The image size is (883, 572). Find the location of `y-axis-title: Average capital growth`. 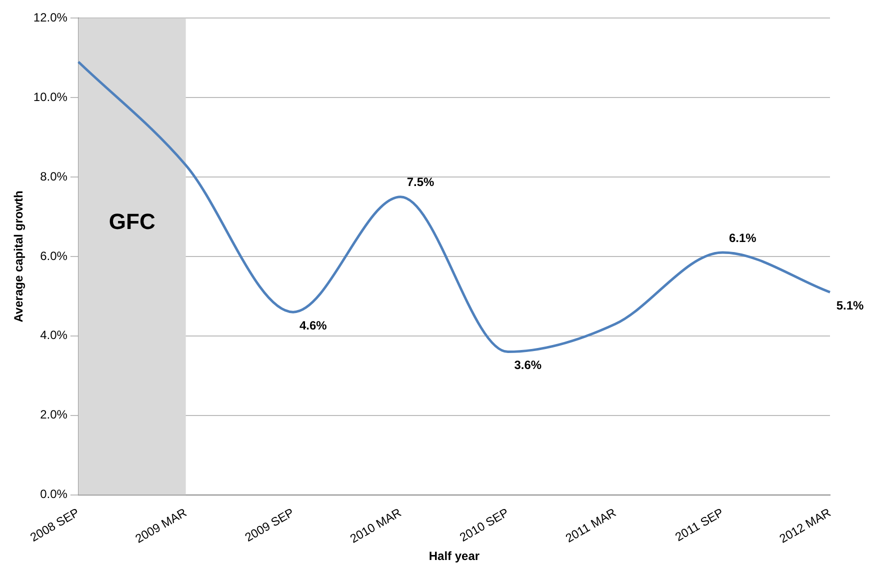

y-axis-title: Average capital growth is located at coordinates (19, 256).